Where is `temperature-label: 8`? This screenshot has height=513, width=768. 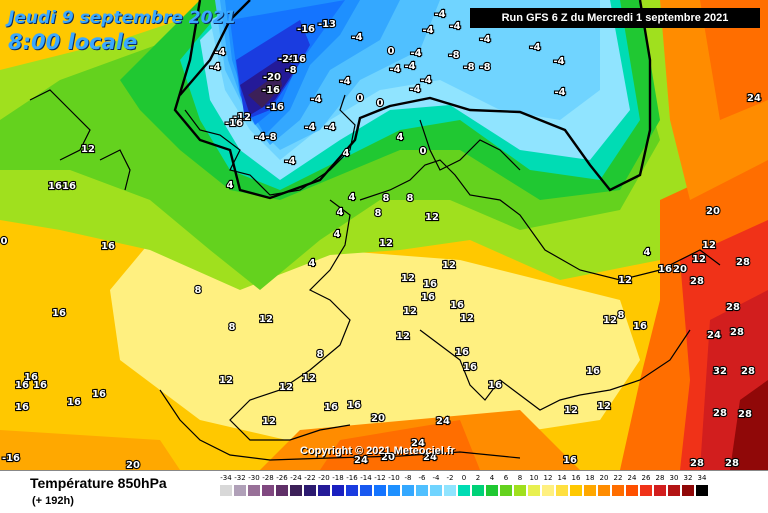
temperature-label: 8 is located at coordinates (621, 315).